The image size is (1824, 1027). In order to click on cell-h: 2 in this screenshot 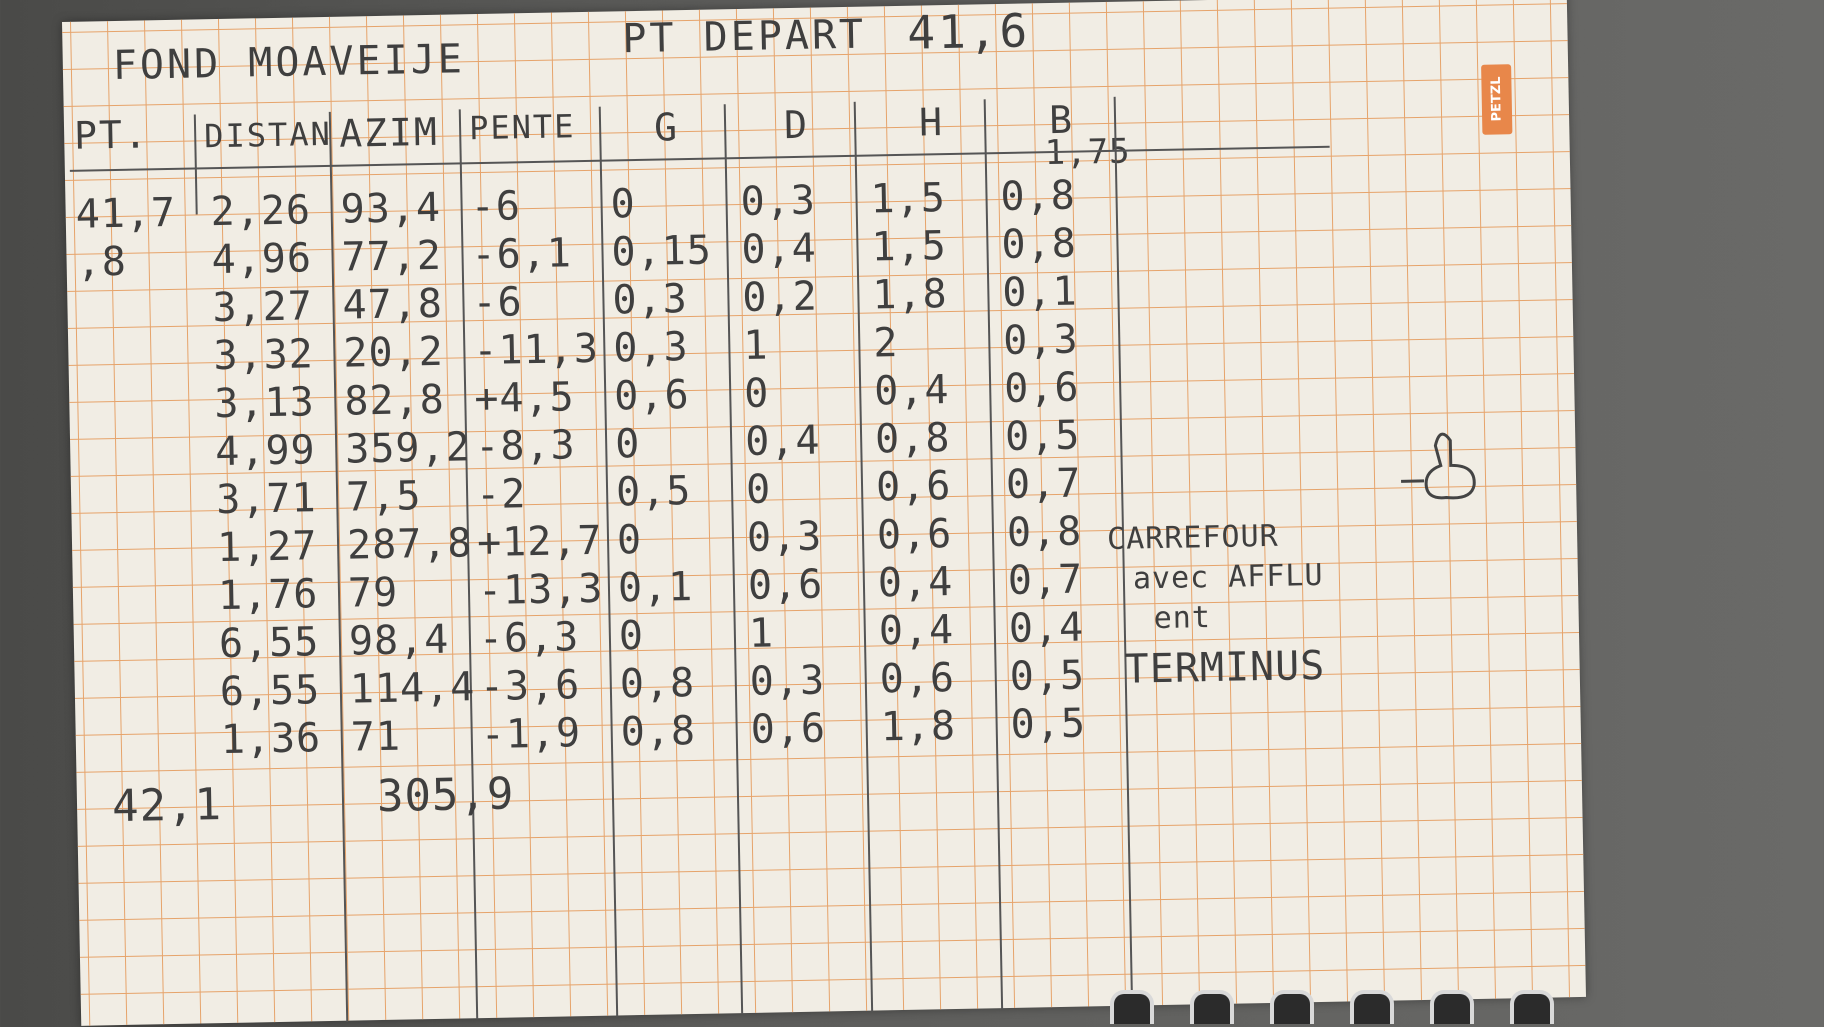, I will do `click(885, 343)`.